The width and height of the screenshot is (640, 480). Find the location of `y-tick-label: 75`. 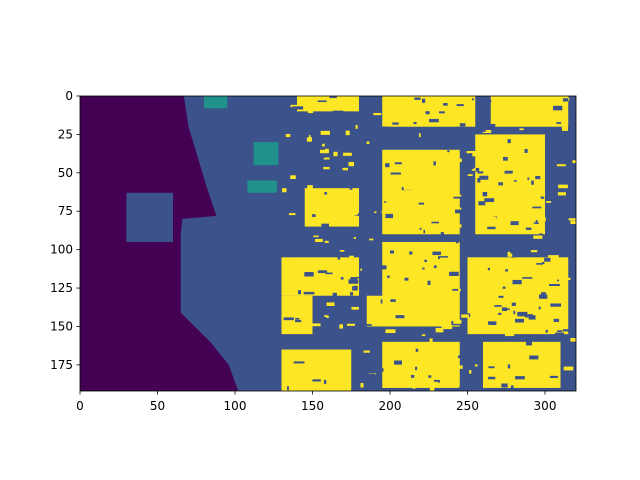

y-tick-label: 75 is located at coordinates (65, 211).